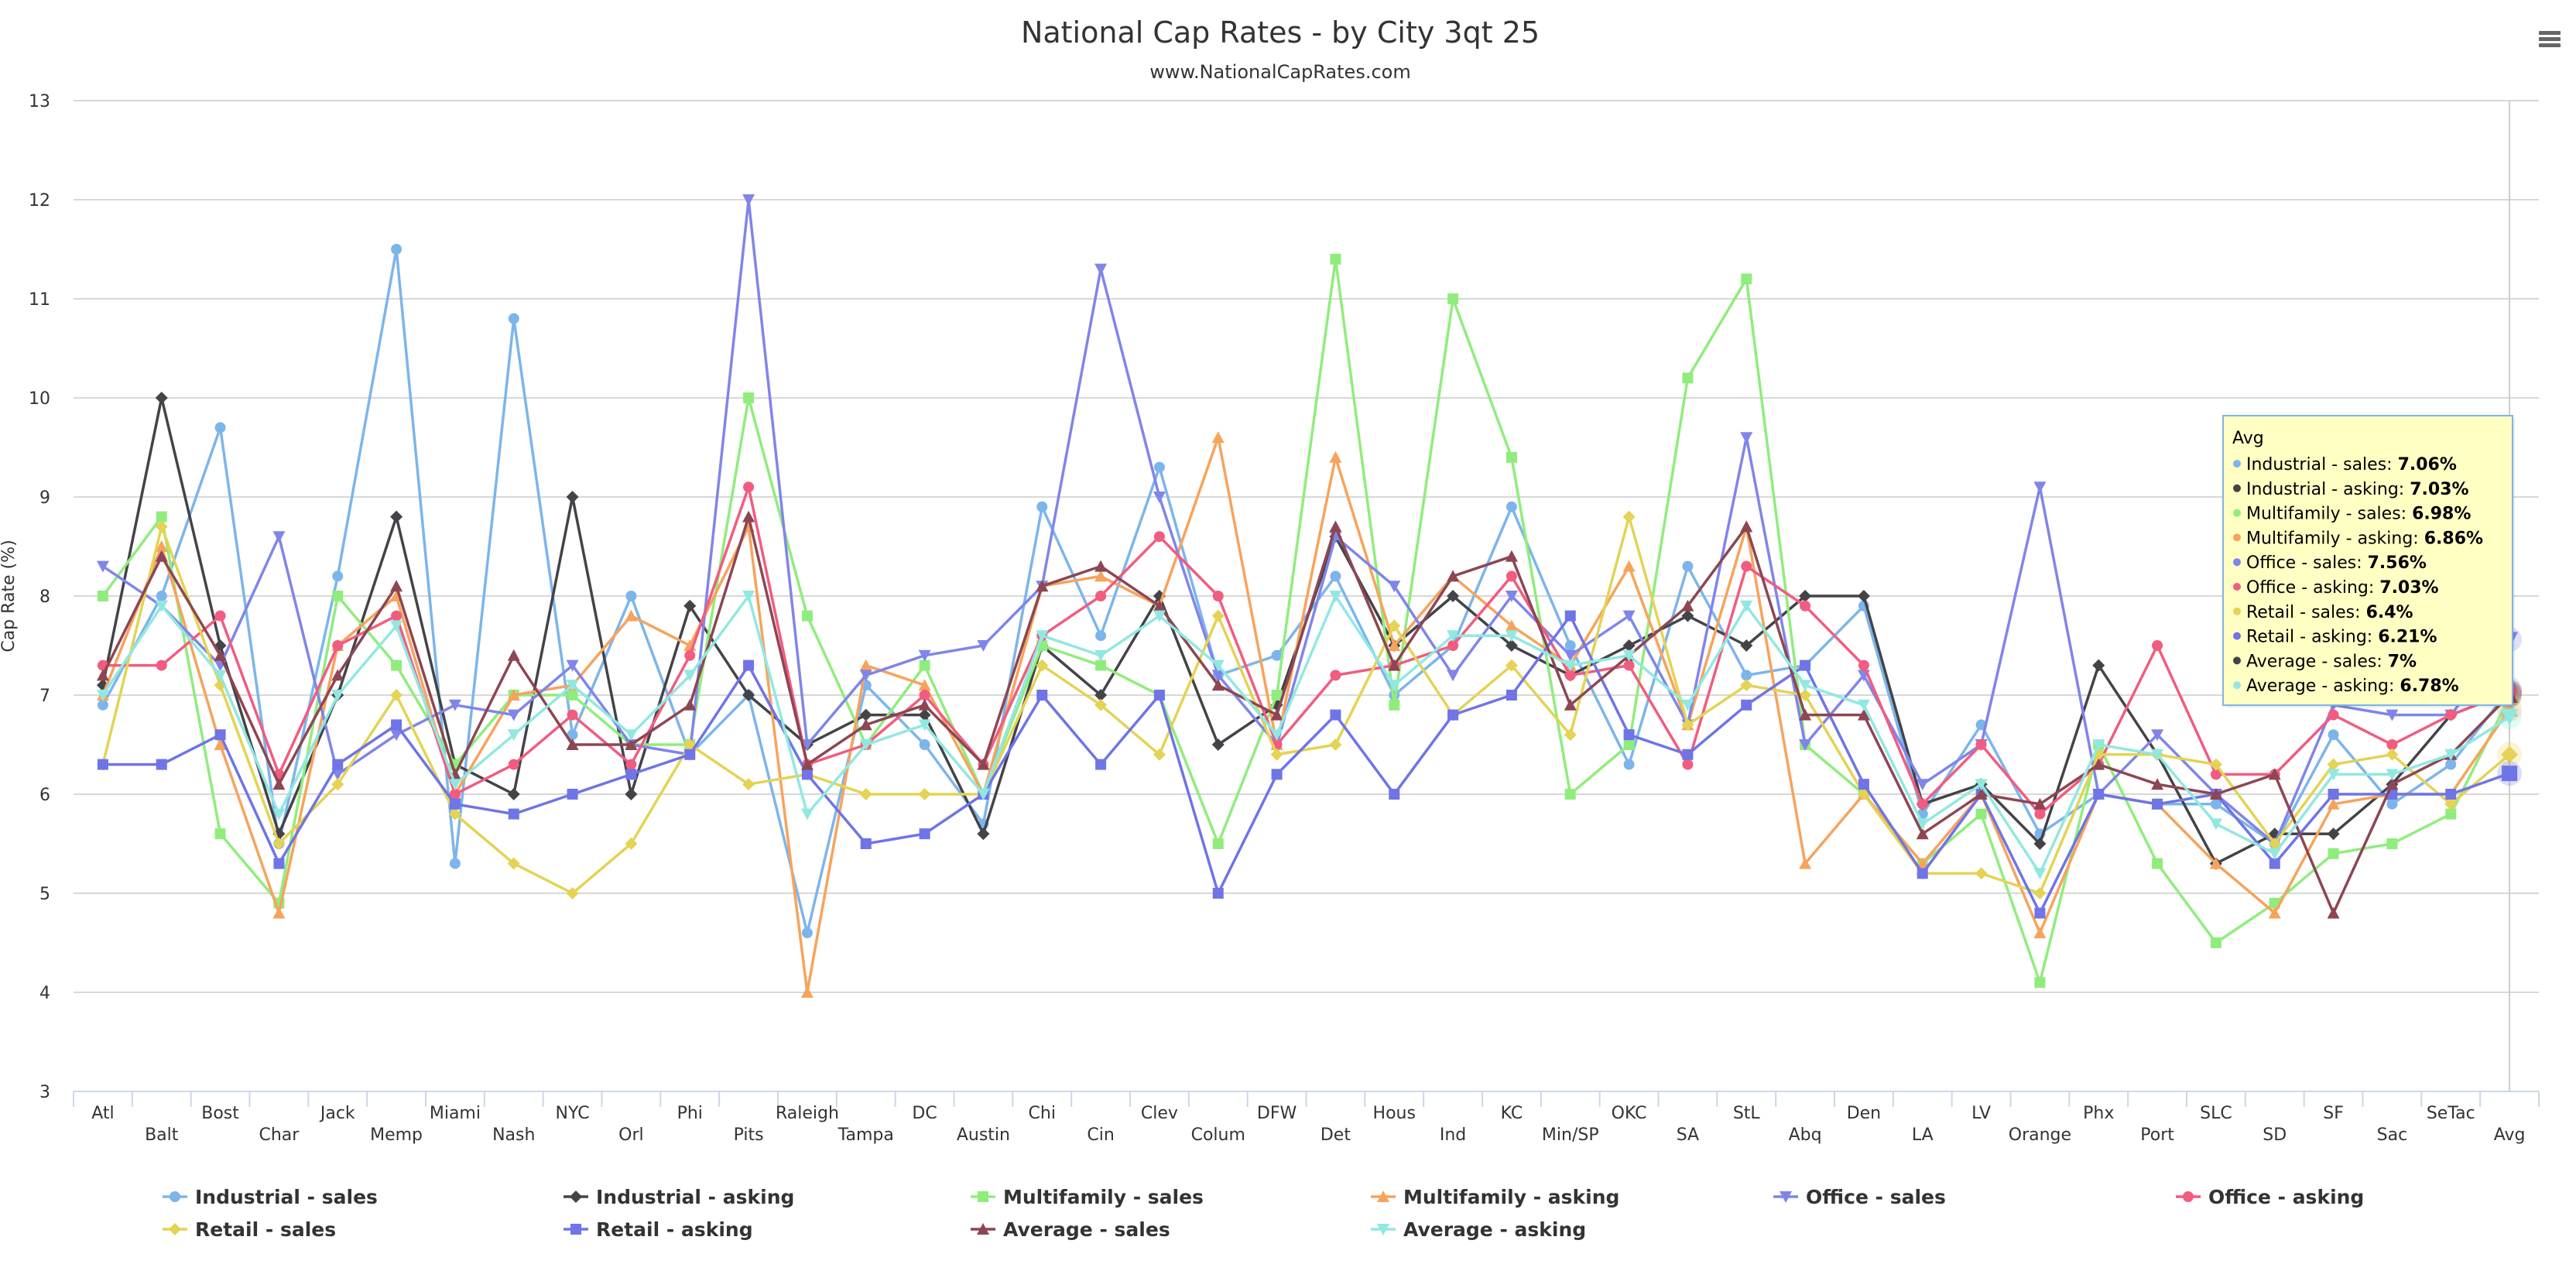  What do you see at coordinates (1086, 1230) in the screenshot?
I see `legend-label: Average - sales` at bounding box center [1086, 1230].